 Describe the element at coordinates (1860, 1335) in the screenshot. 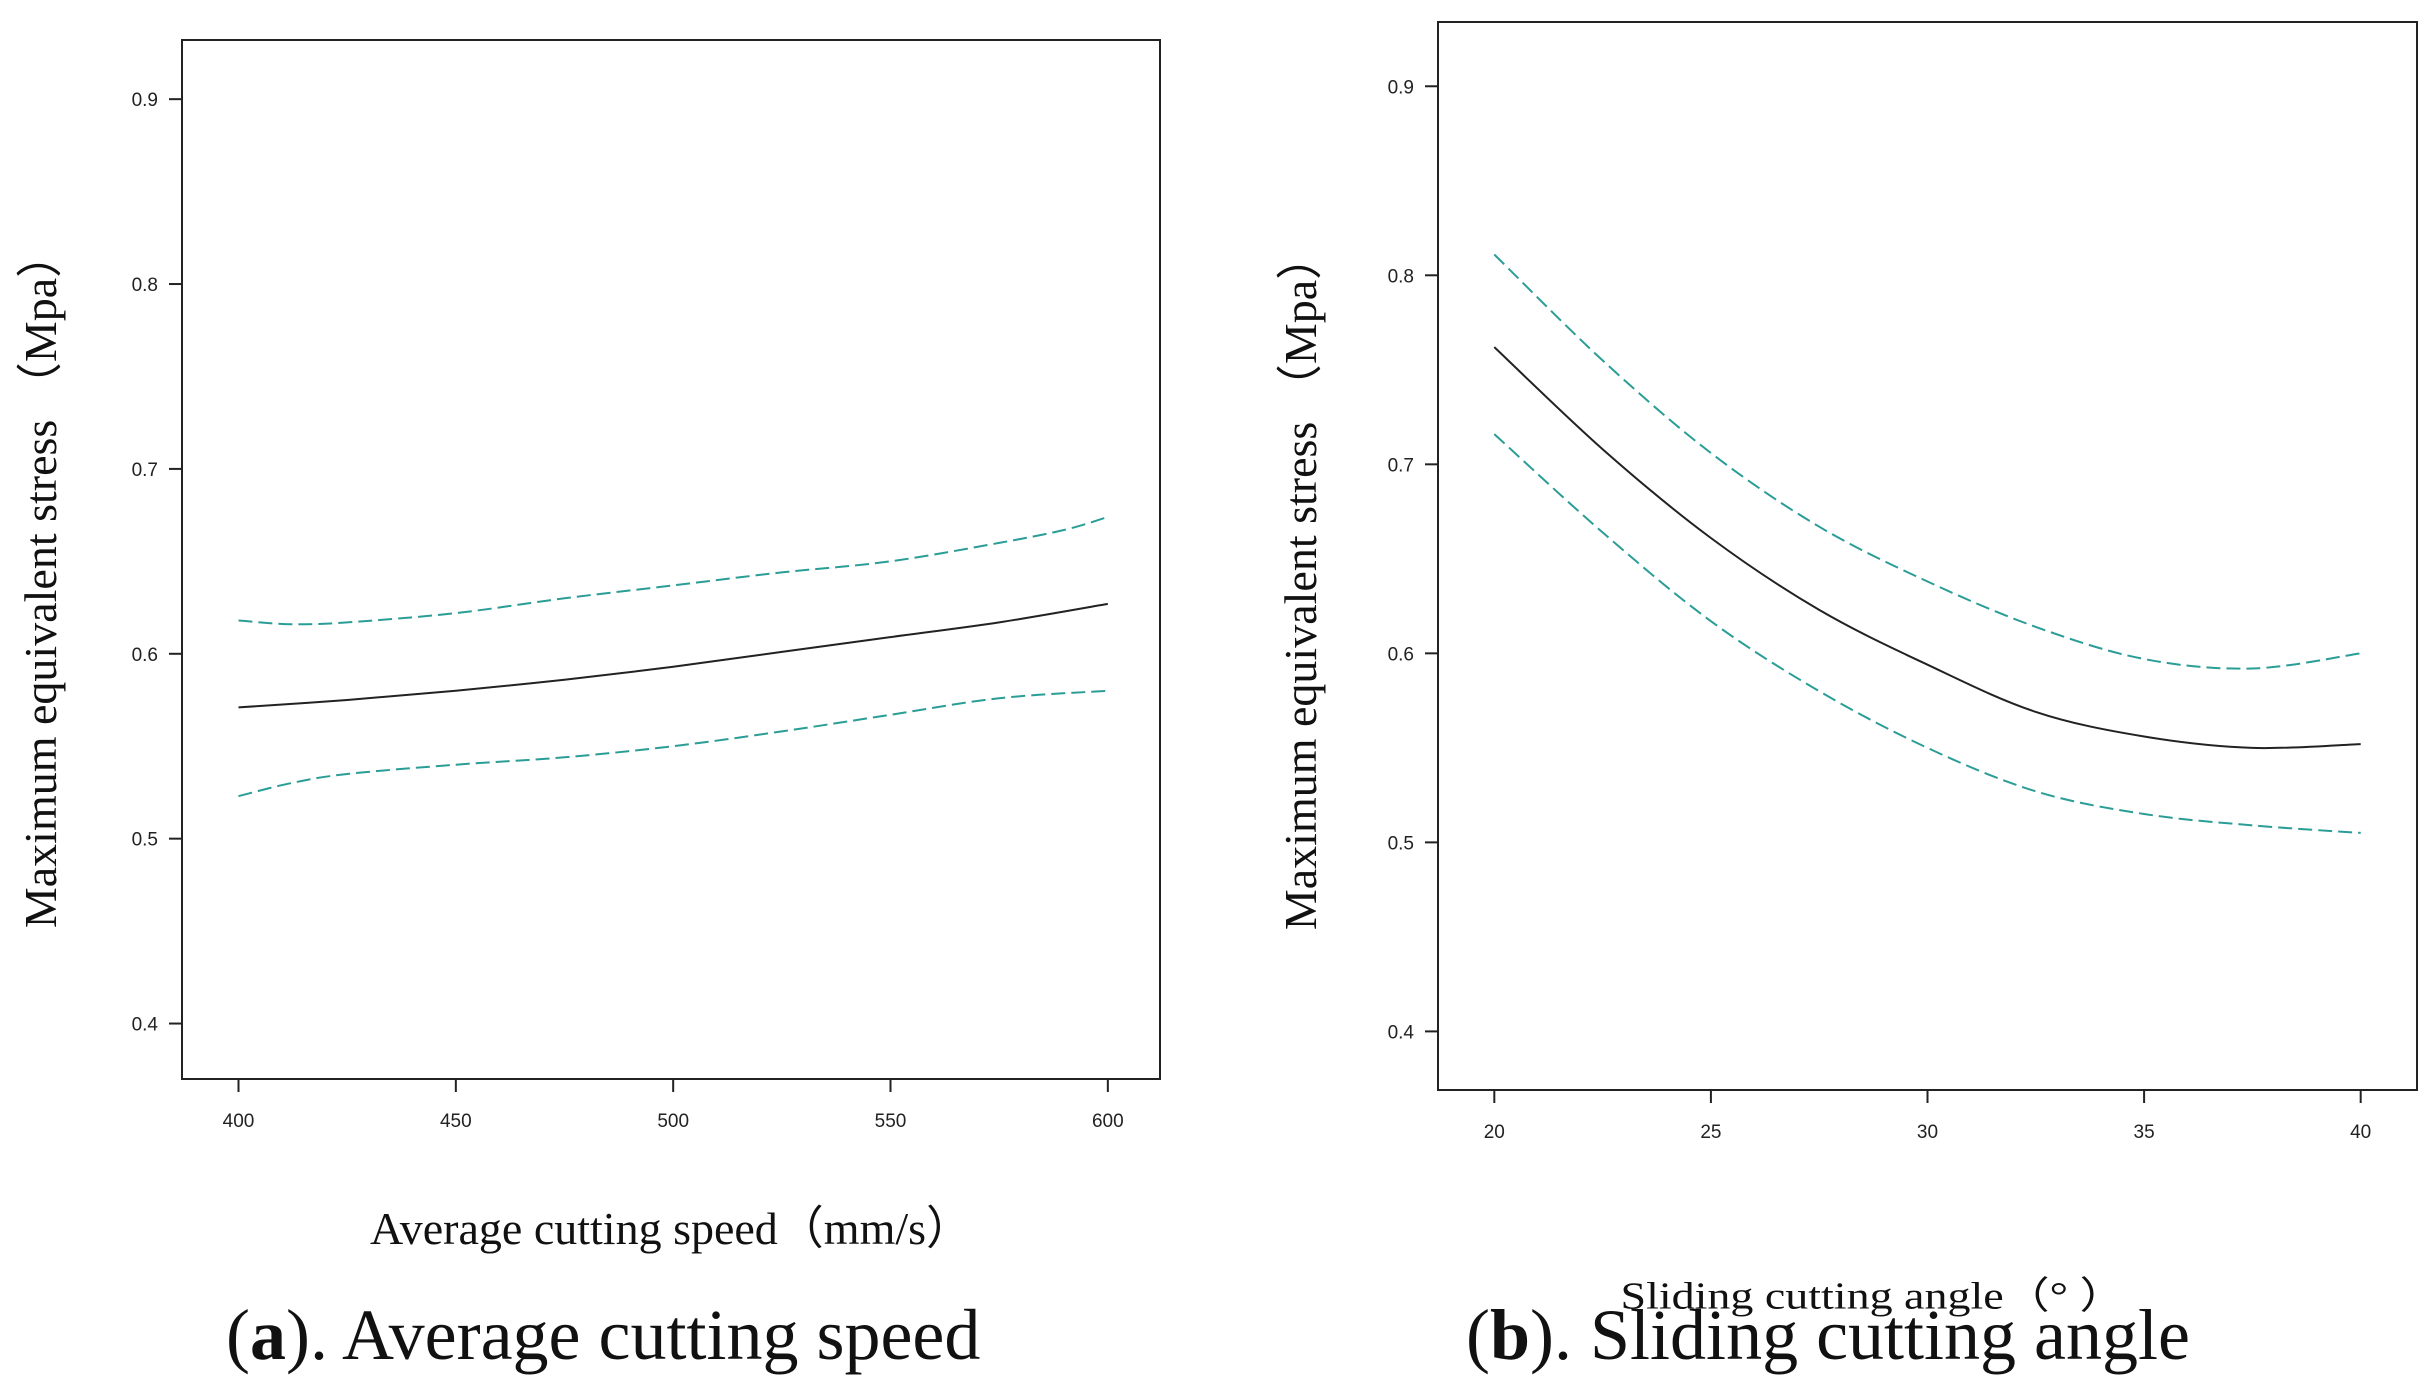

I see `panel-b-caption-text: ). Sliding cutting angle` at that location.